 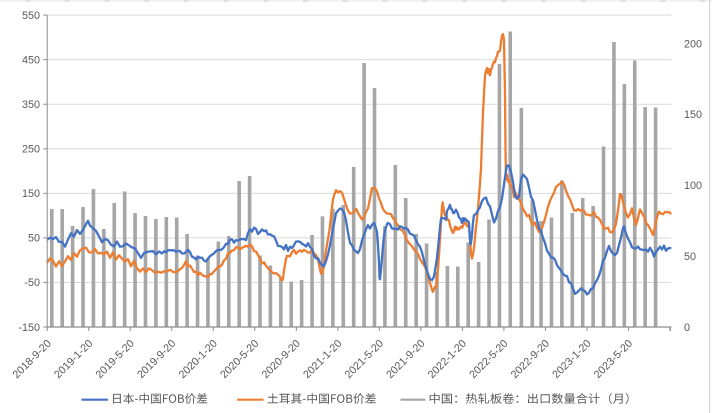 What do you see at coordinates (31, 16) in the screenshot?
I see `svg-text: 550` at bounding box center [31, 16].